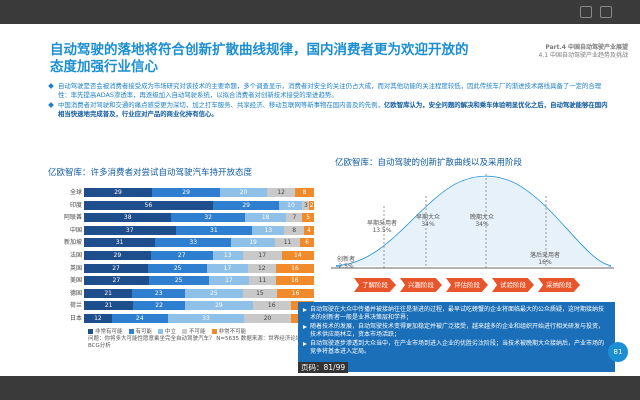  I want to click on part-line2: 4.1 中国自动驾驶产业趋势及挑战, so click(583, 55).